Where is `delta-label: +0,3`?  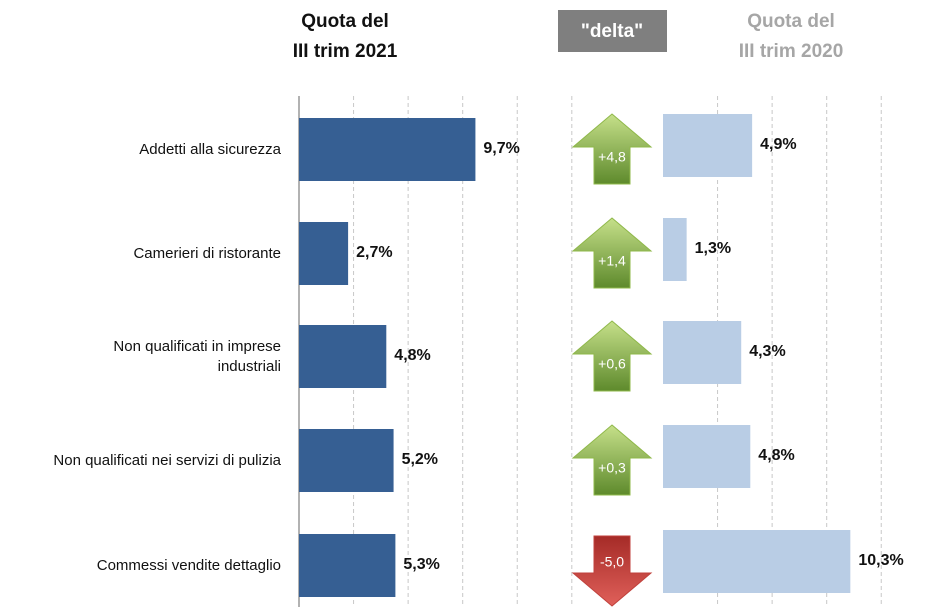 delta-label: +0,3 is located at coordinates (612, 468).